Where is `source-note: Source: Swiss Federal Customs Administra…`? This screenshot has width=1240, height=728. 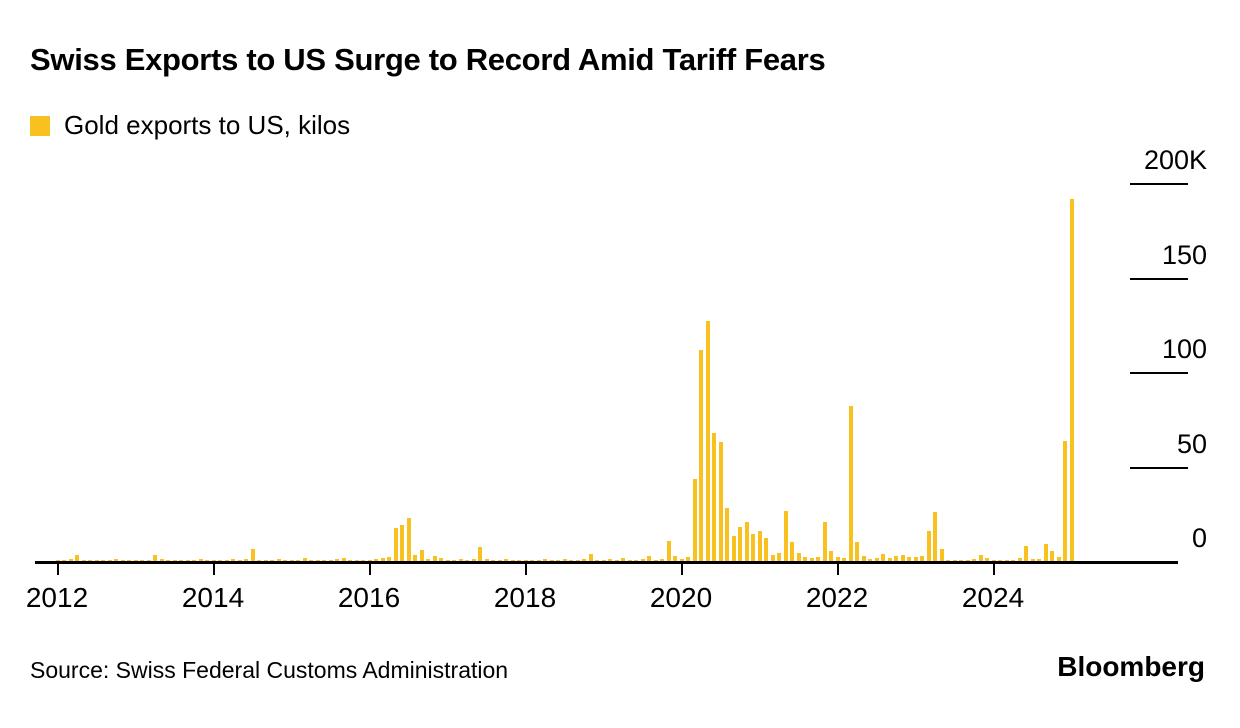
source-note: Source: Swiss Federal Customs Administra… is located at coordinates (269, 670).